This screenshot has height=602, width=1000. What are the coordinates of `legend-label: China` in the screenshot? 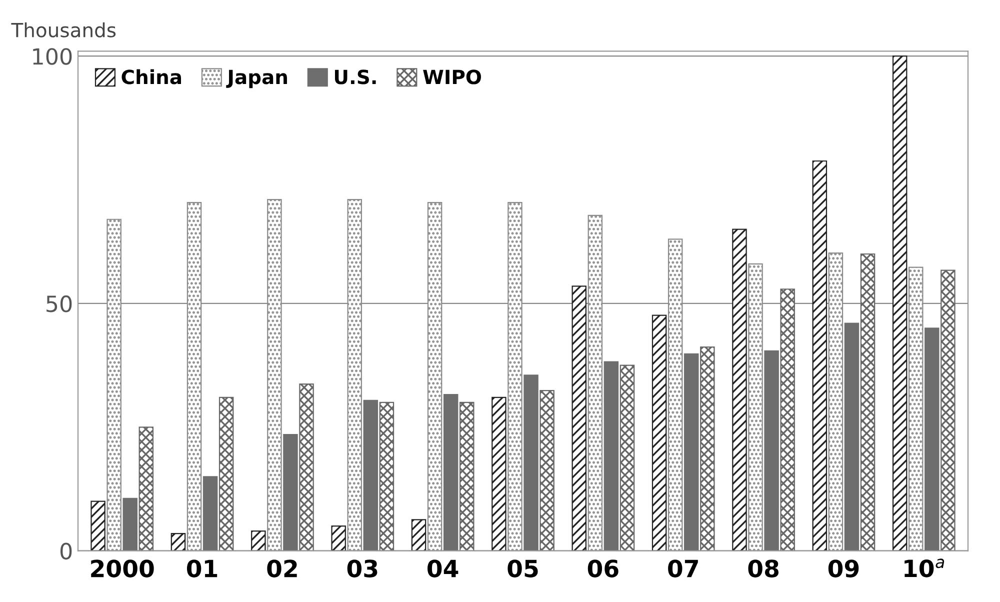 It's located at (151, 76).